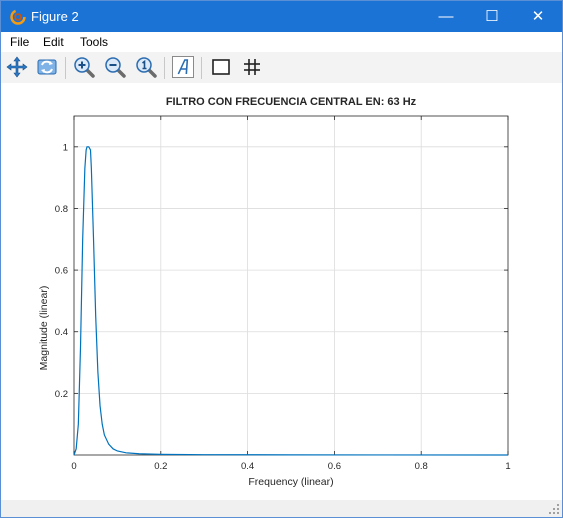  I want to click on status-bar, so click(281, 508).